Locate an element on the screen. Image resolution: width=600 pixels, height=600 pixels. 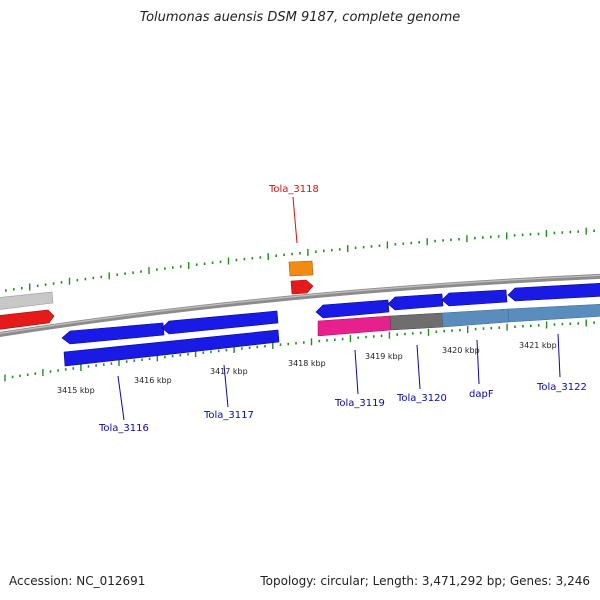
gene-arrow-tola-3116-upper is located at coordinates (113, 333).